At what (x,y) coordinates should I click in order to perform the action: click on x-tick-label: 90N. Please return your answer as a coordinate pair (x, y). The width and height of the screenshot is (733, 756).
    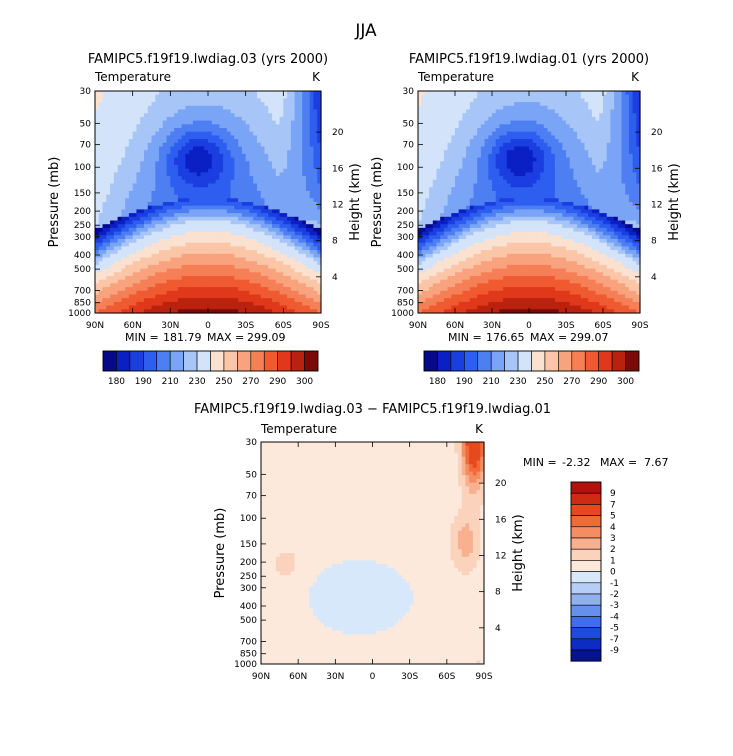
    Looking at the image, I should click on (95, 326).